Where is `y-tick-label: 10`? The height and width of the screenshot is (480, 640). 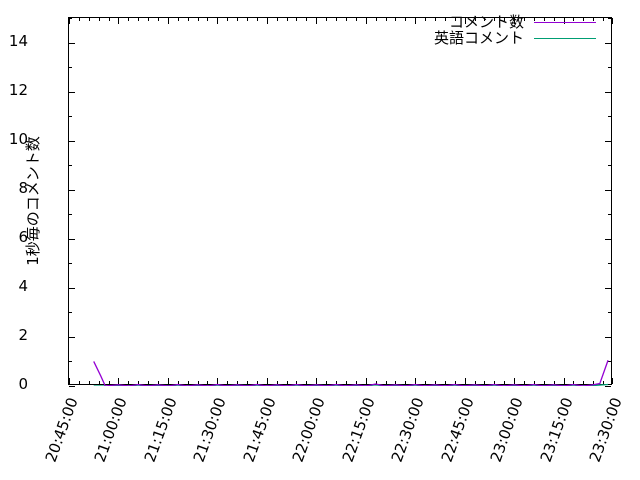 y-tick-label: 10 is located at coordinates (18, 138).